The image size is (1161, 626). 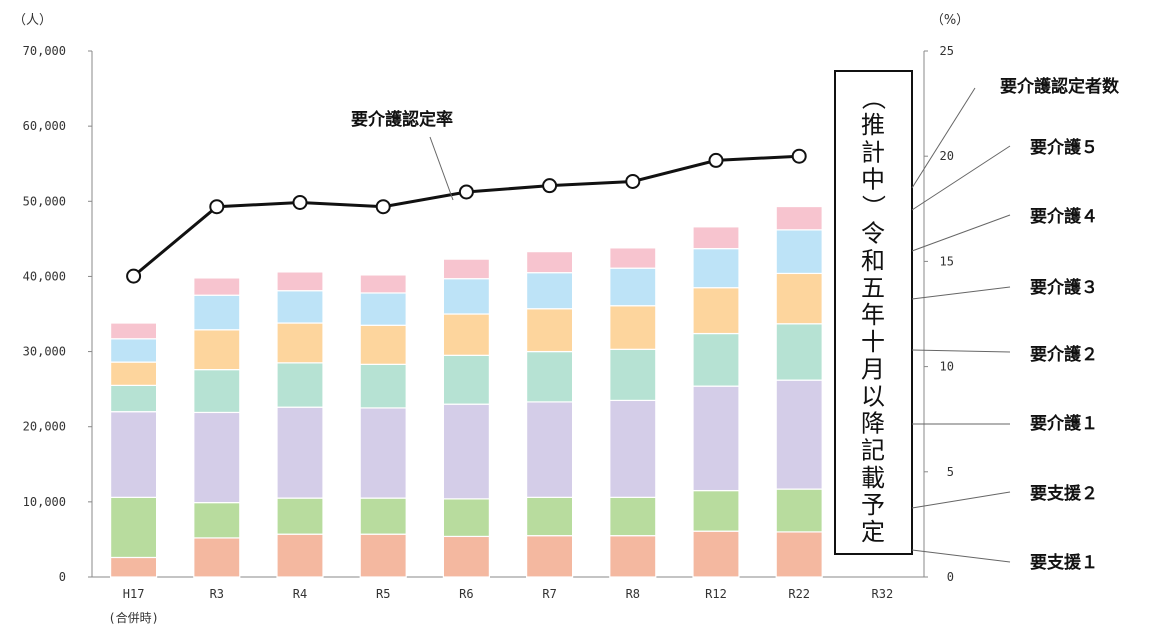 I want to click on legend-label: 要介護５, so click(x=1064, y=147).